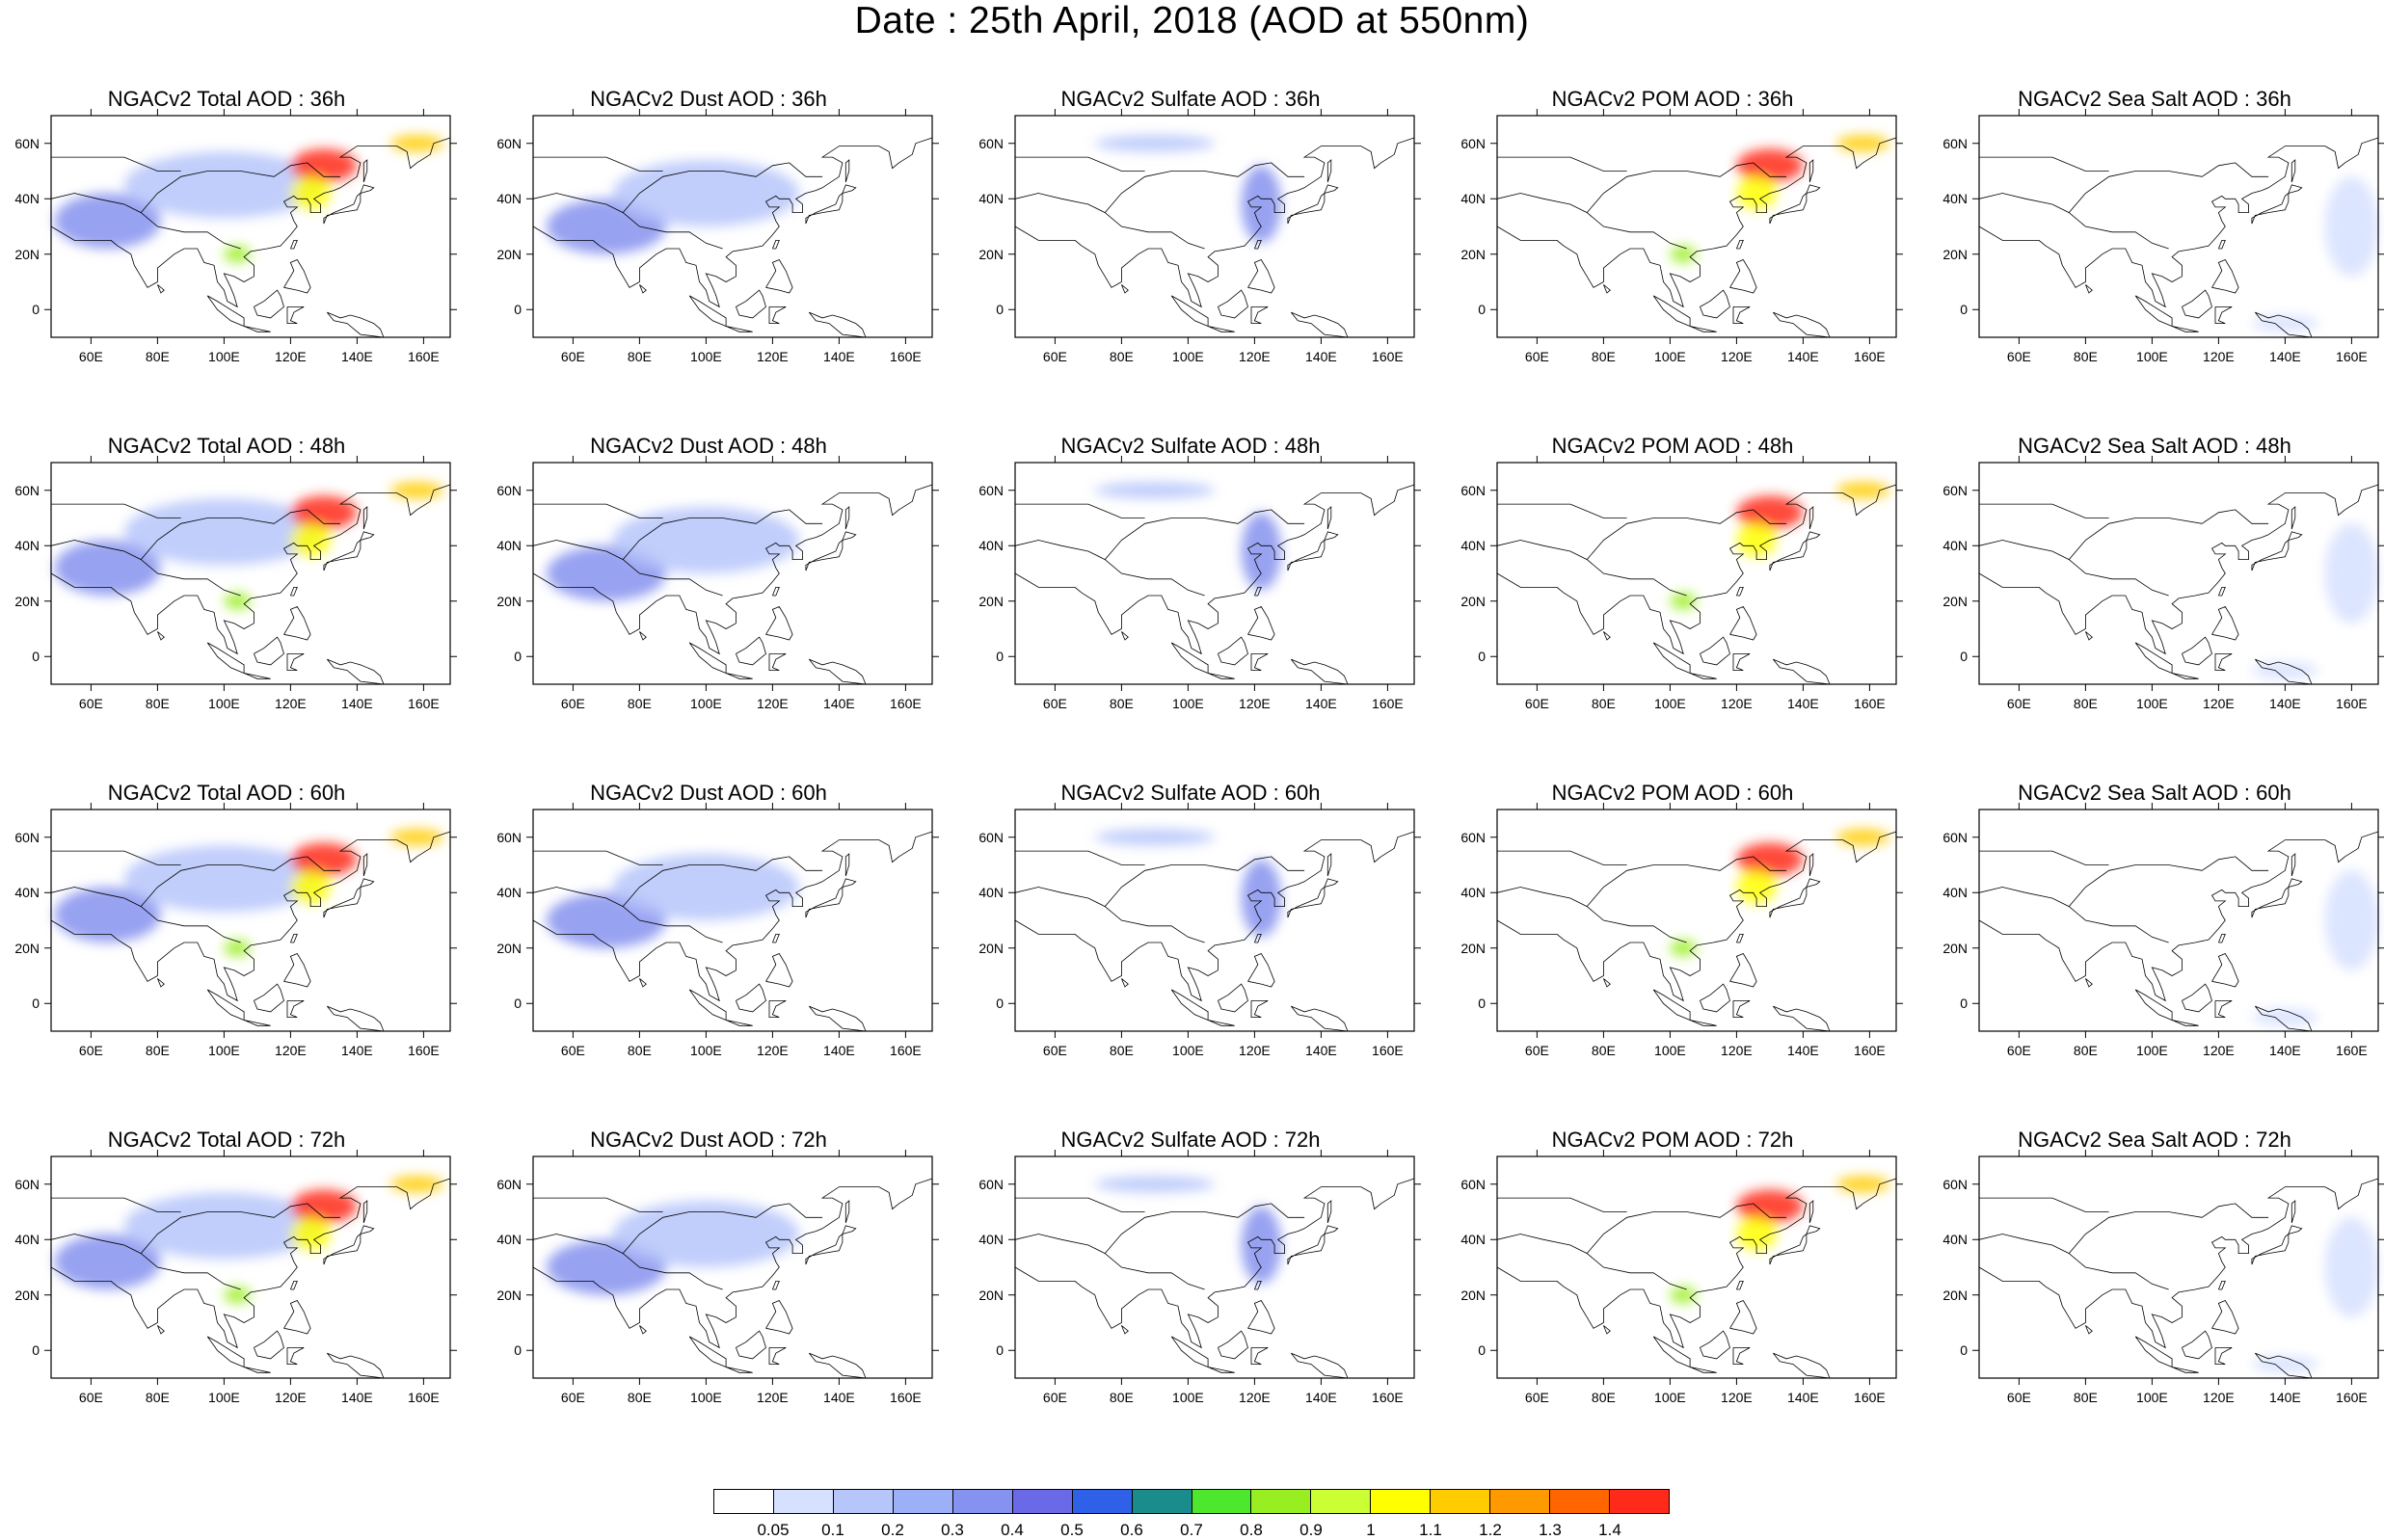  What do you see at coordinates (1311, 1530) in the screenshot?
I see `colorbar-label: 0.9` at bounding box center [1311, 1530].